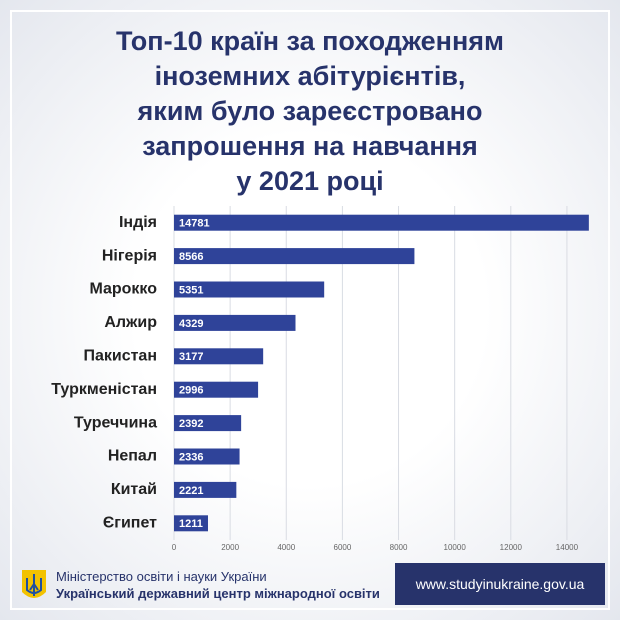 Image resolution: width=620 pixels, height=620 pixels. I want to click on value-label: 2392, so click(191, 424).